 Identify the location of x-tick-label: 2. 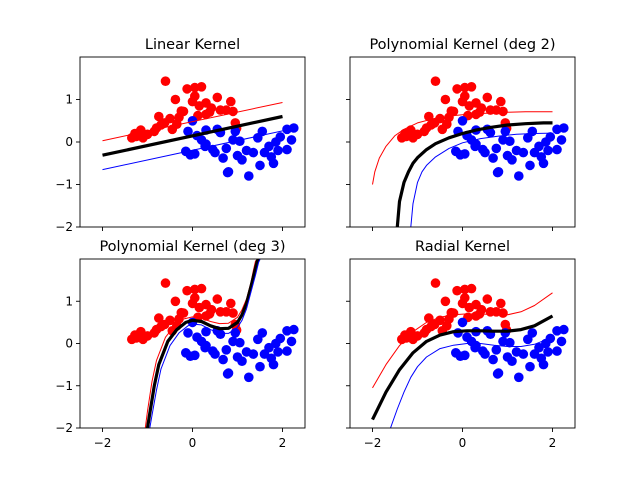
(553, 443).